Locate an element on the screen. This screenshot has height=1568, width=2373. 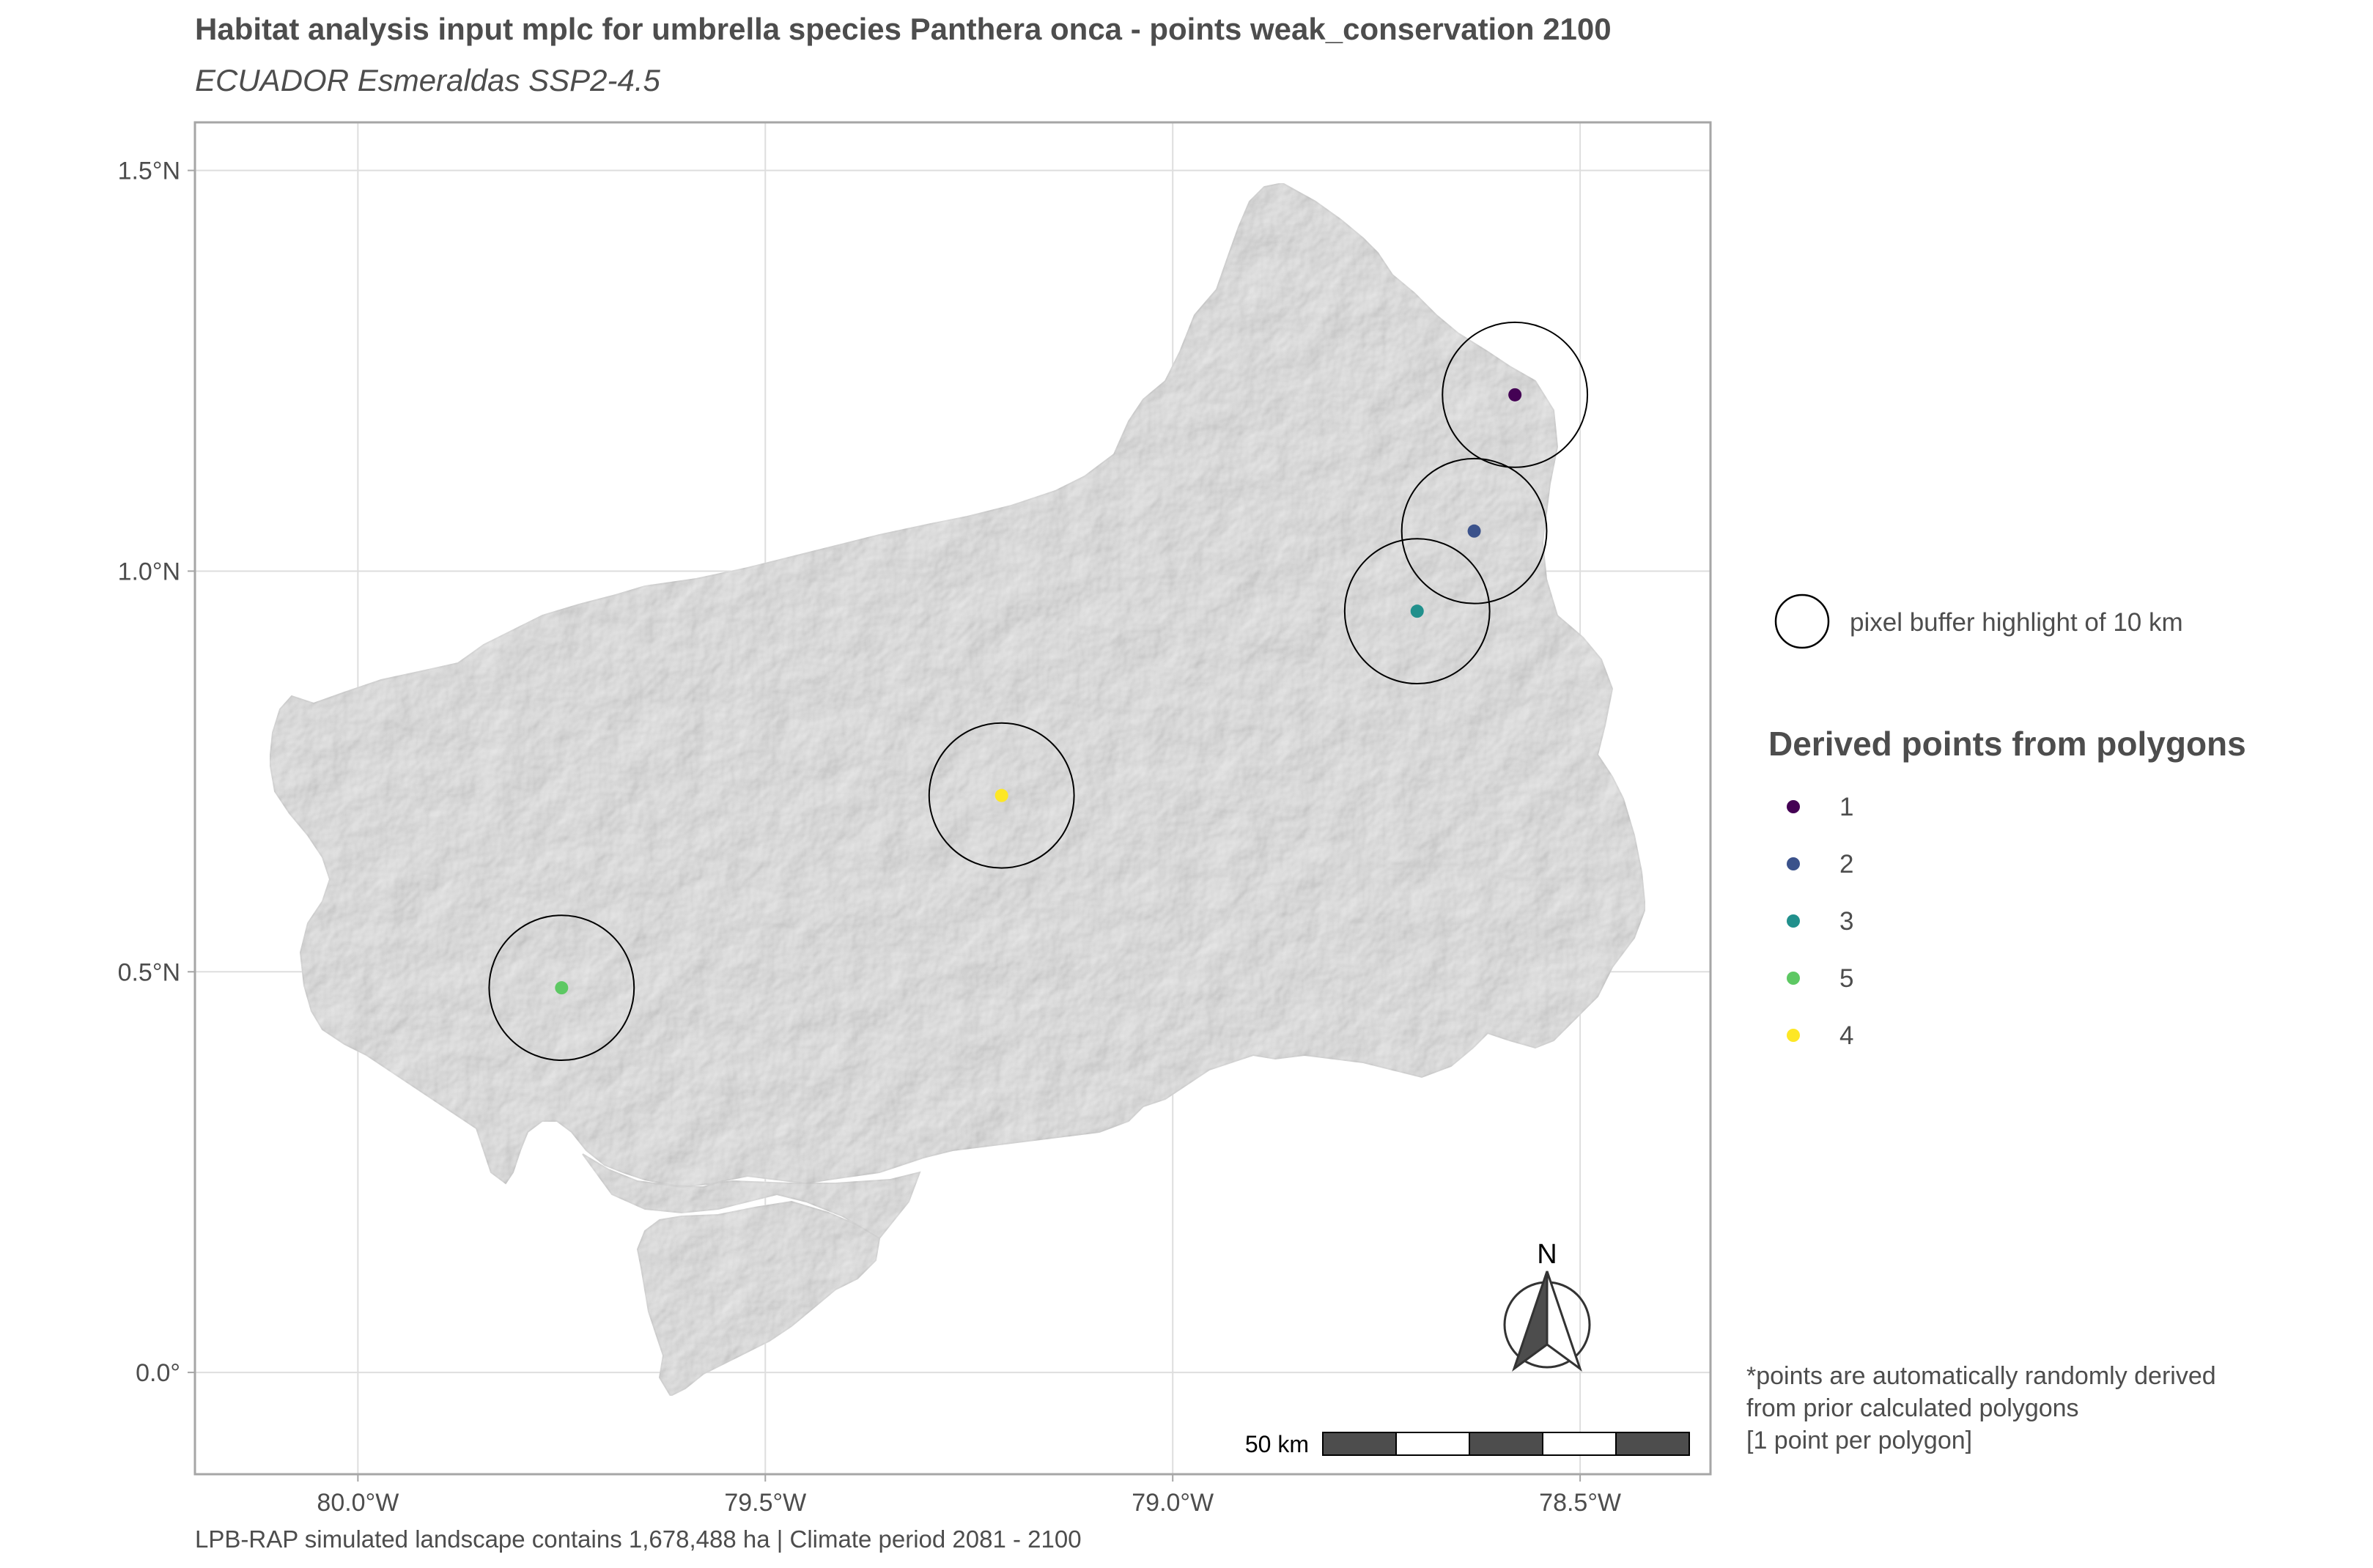
legend-item-label: 2 is located at coordinates (1846, 865).